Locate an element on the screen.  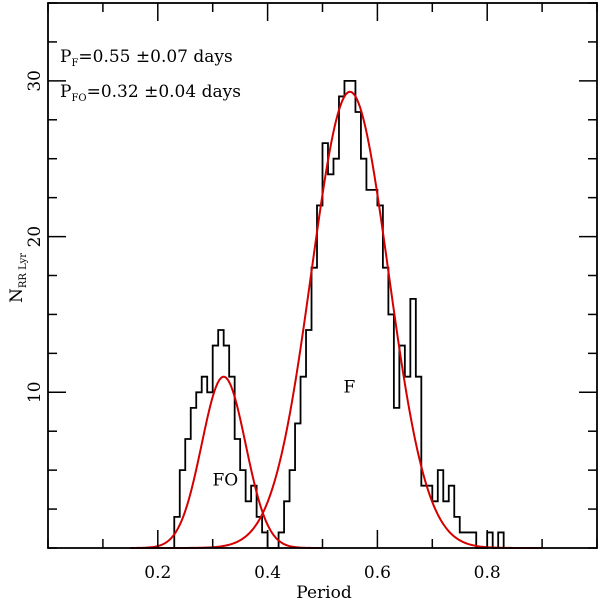
annotation-period-fo-symbol: P is located at coordinates (65, 92).